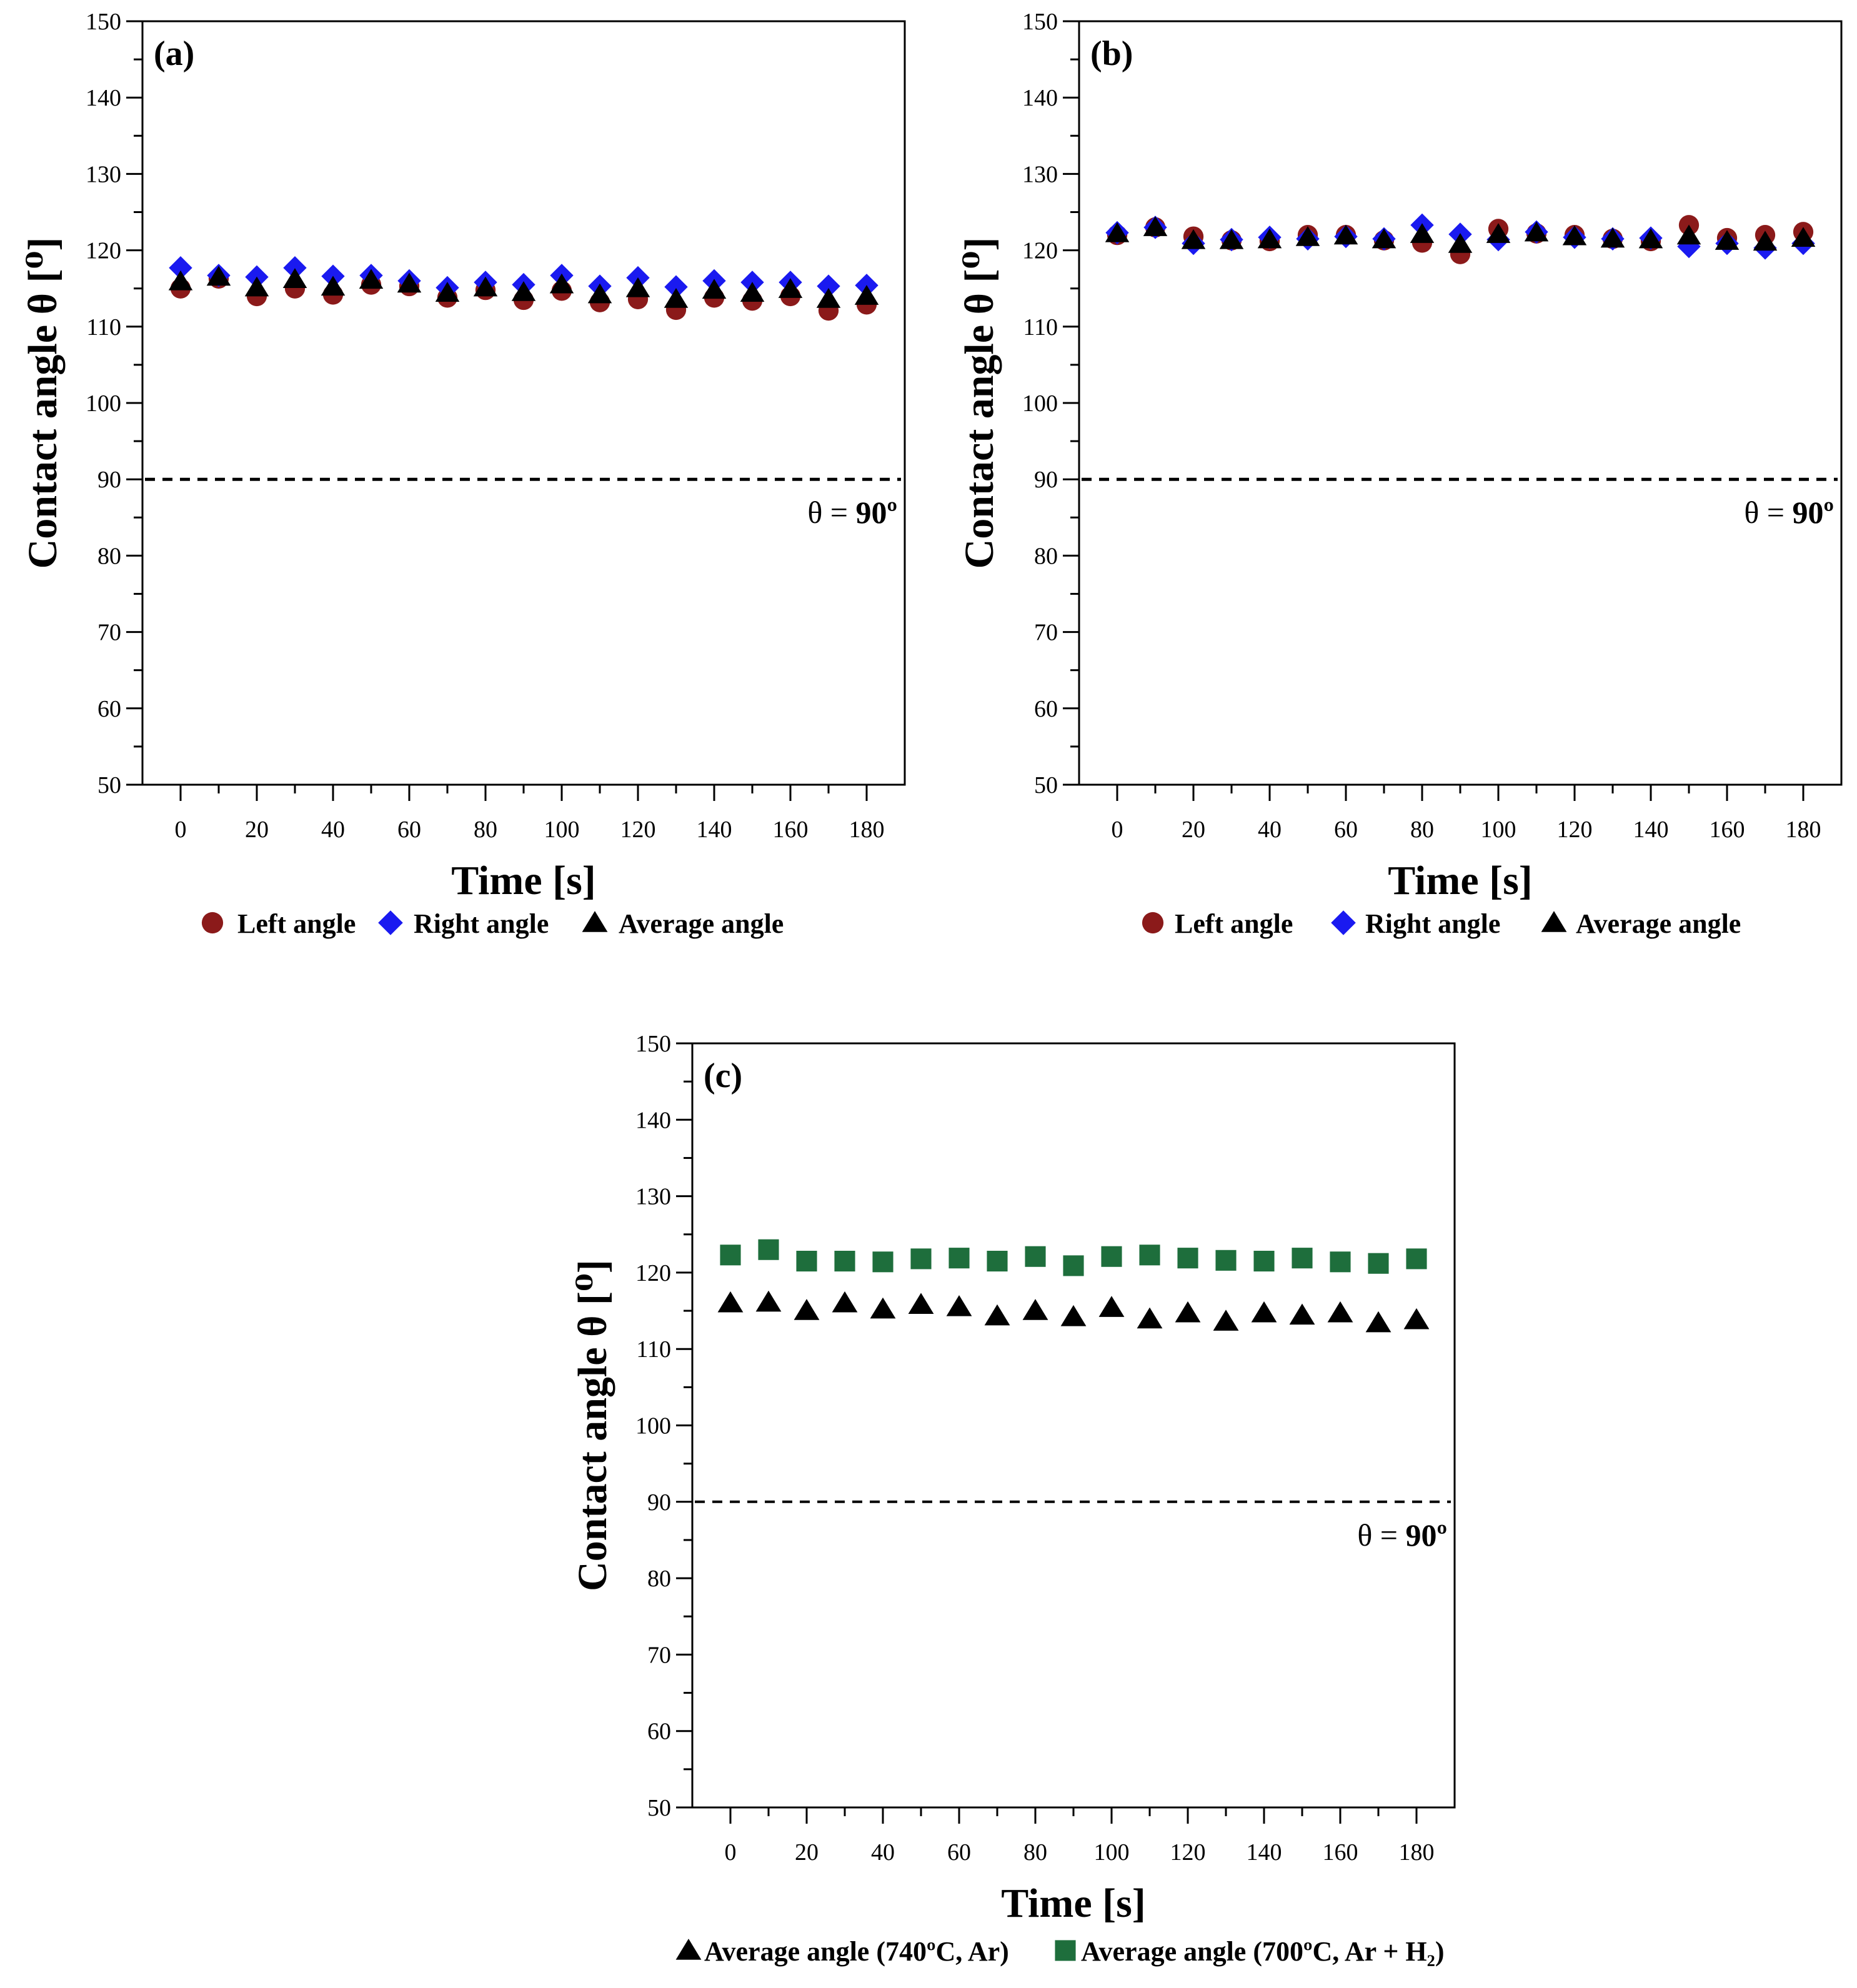  Describe the element at coordinates (714, 830) in the screenshot. I see `x-tick-label: 140` at that location.